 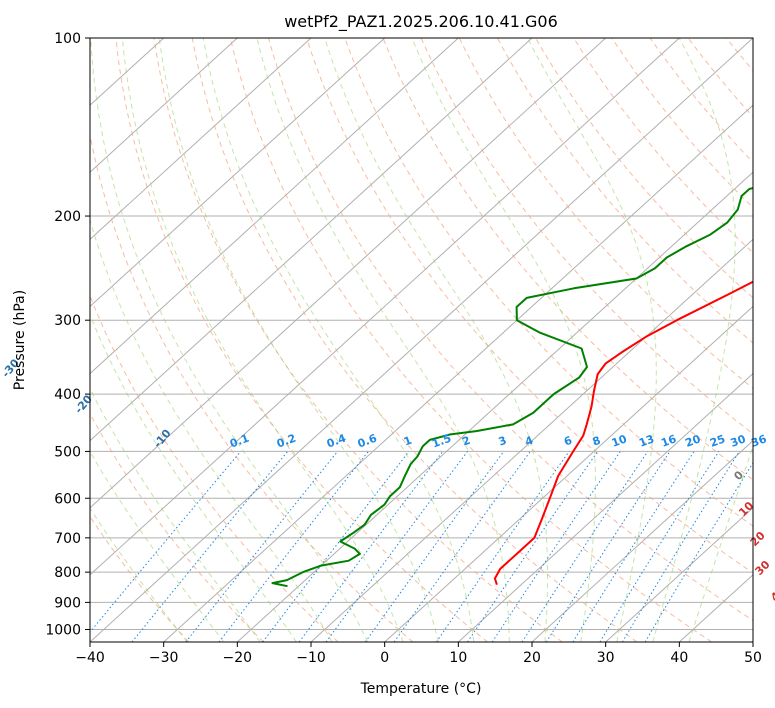 I want to click on x-axis-label: Temperature (°C), so click(x=421, y=689).